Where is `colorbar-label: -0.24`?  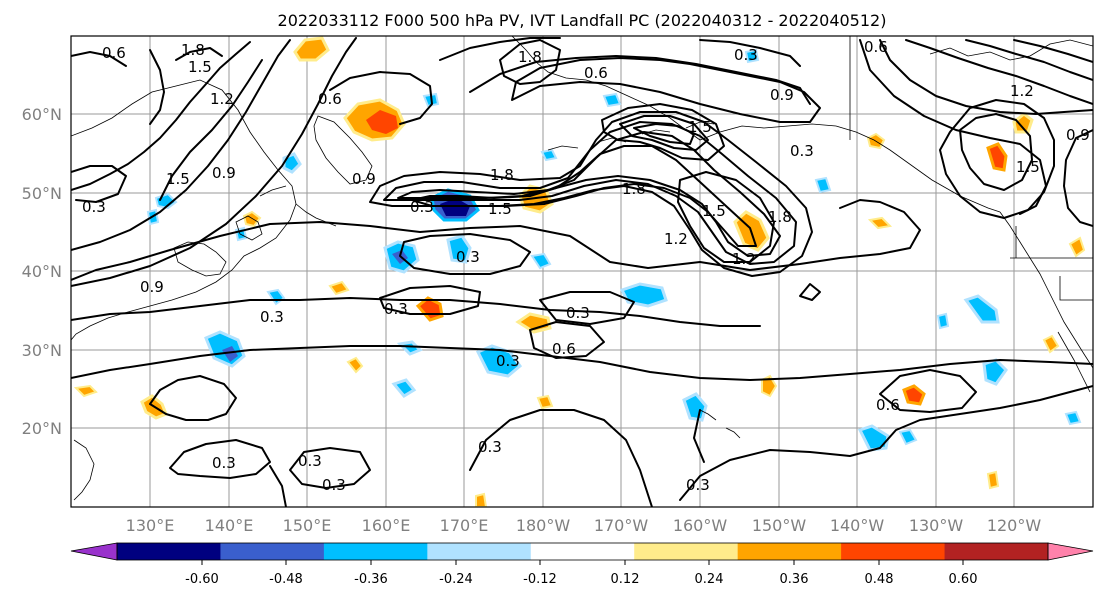
colorbar-label: -0.24 is located at coordinates (456, 579).